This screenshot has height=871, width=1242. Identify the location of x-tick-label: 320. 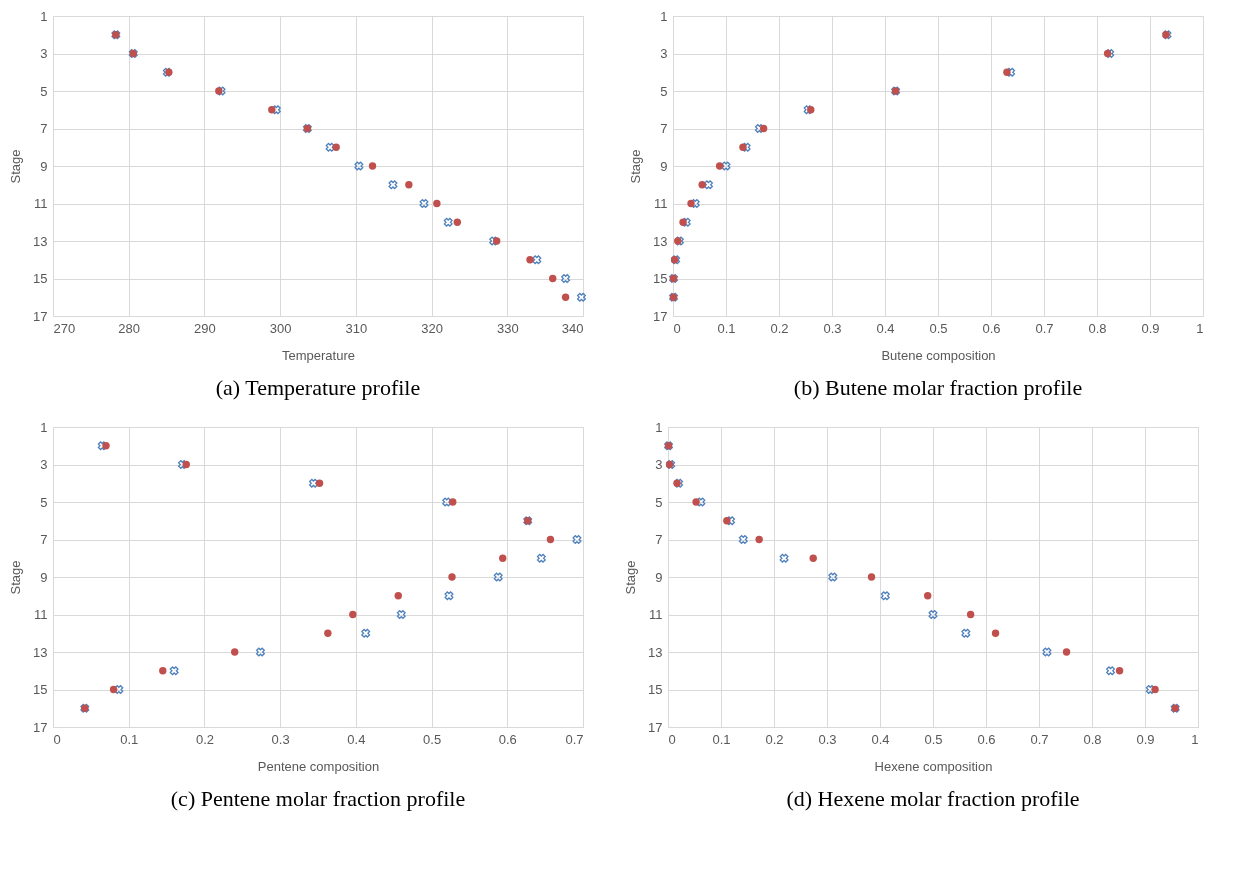
(432, 328).